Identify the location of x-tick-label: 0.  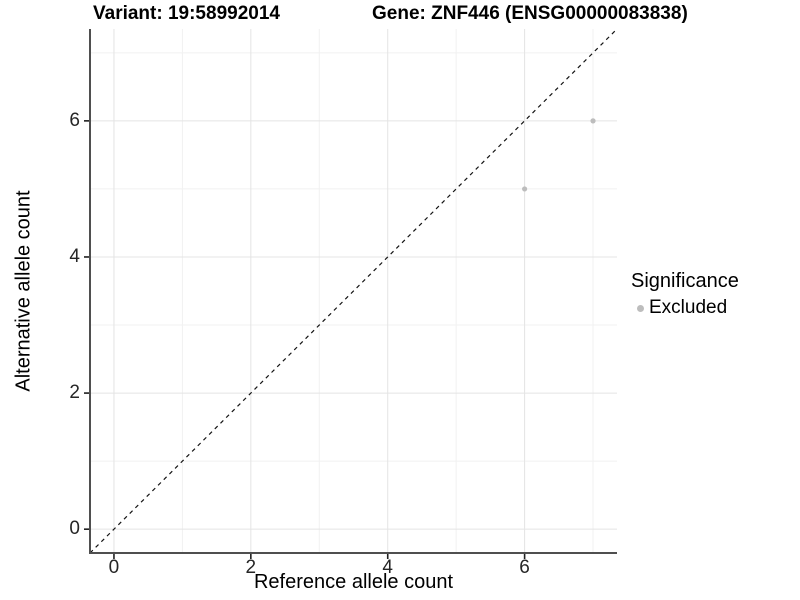
(114, 567).